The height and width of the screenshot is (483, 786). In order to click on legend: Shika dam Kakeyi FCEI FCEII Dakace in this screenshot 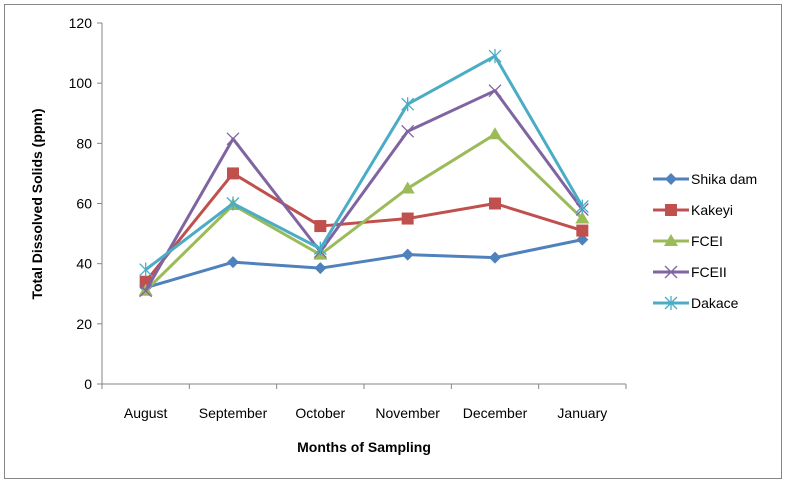, I will do `click(705, 241)`.